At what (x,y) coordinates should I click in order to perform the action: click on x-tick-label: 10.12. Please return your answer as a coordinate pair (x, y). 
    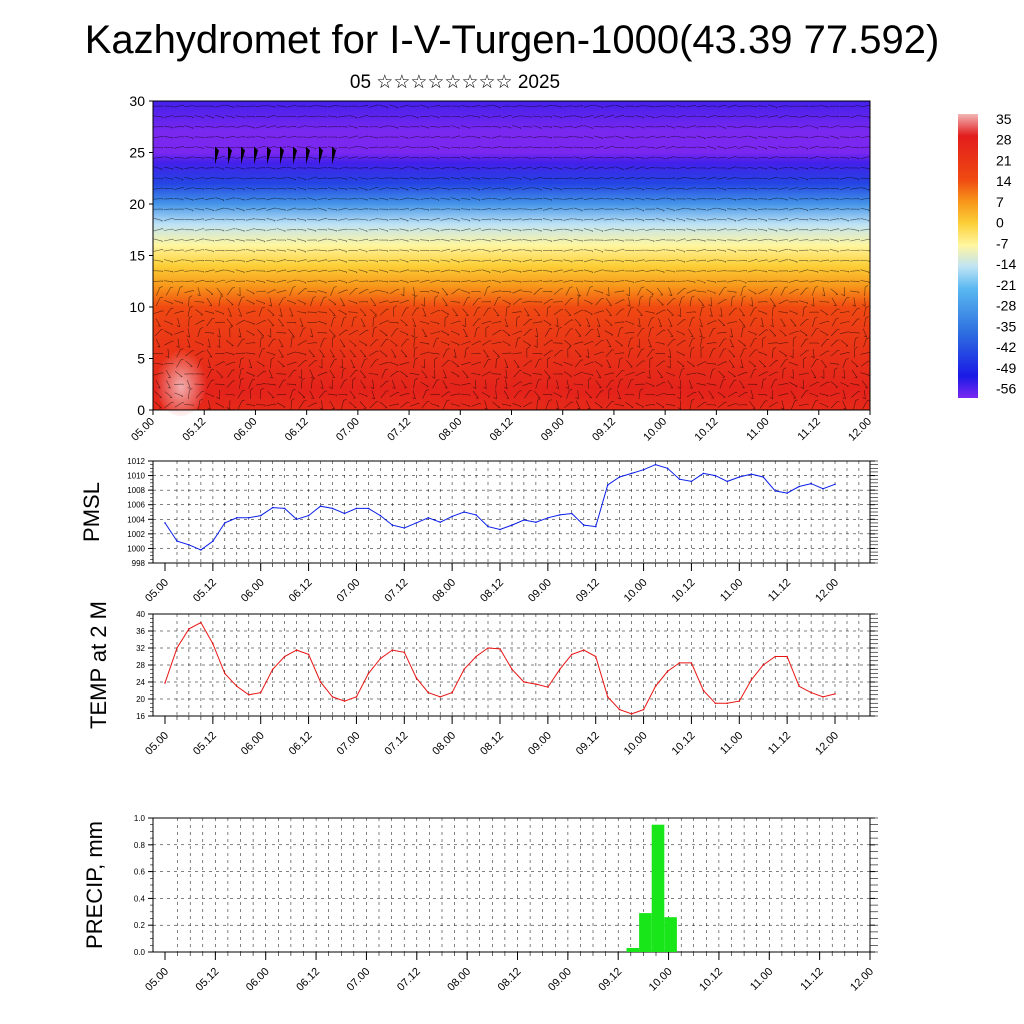
    Looking at the image, I should click on (684, 591).